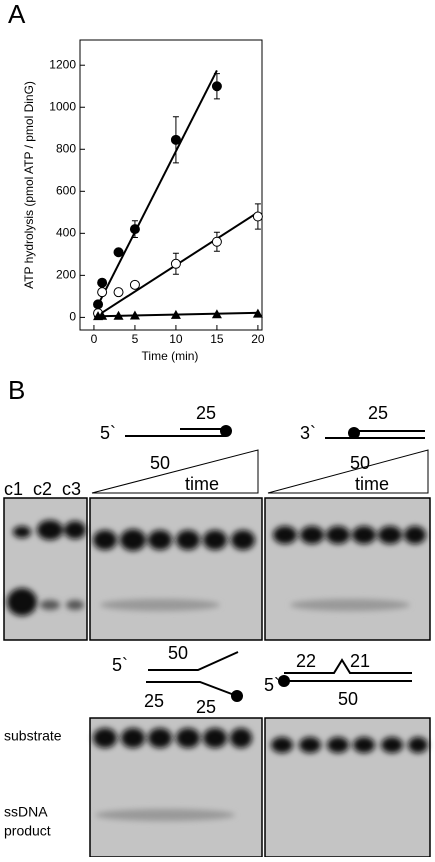 The image size is (435, 862). What do you see at coordinates (72, 317) in the screenshot?
I see `y-tick-label: 0` at bounding box center [72, 317].